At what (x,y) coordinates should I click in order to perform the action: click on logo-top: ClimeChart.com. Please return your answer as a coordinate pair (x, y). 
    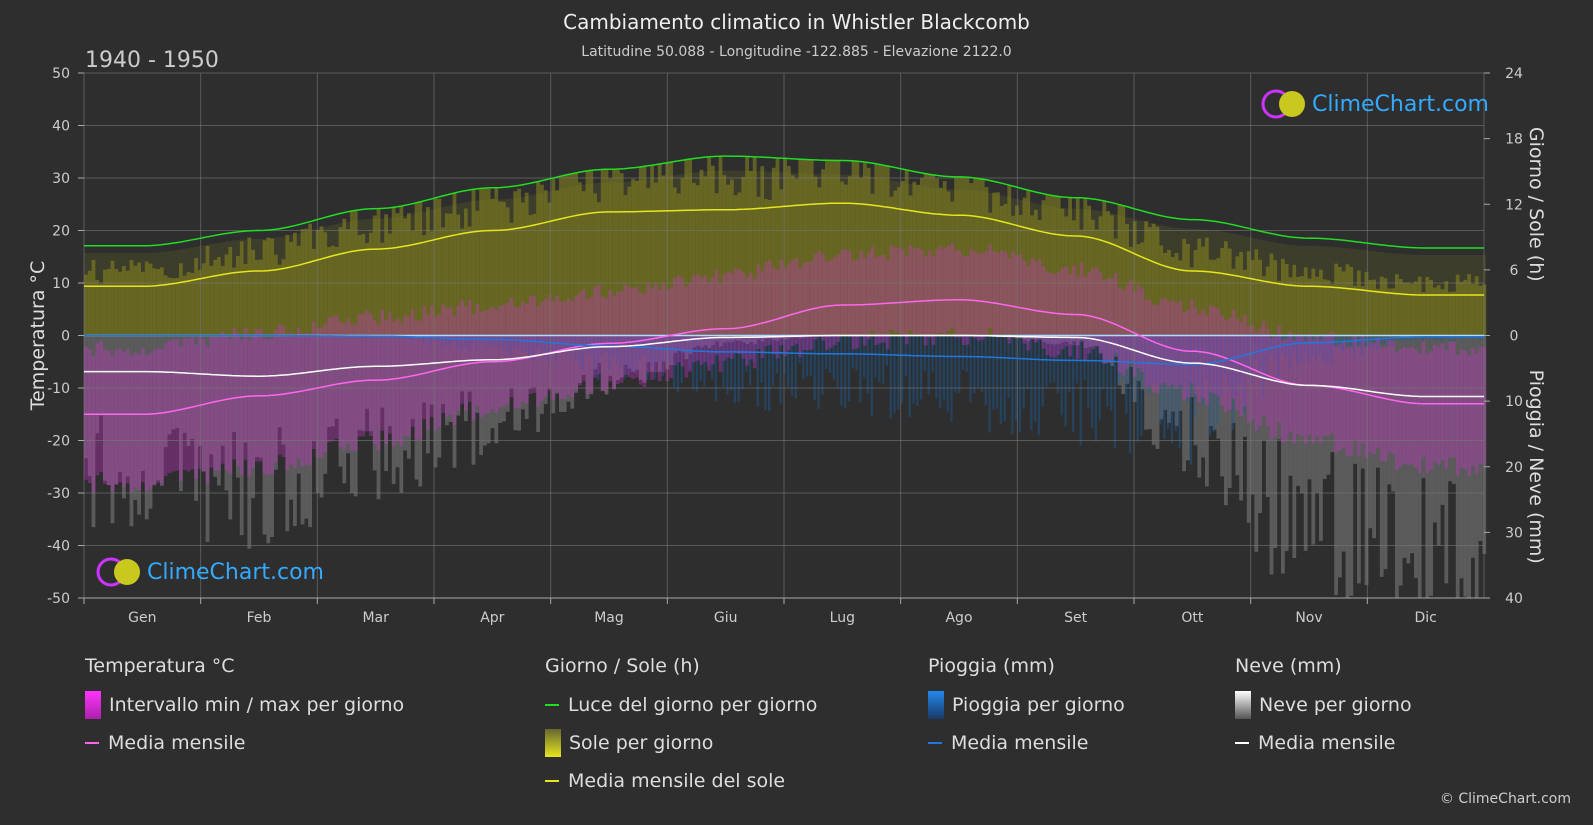
    Looking at the image, I should click on (1374, 104).